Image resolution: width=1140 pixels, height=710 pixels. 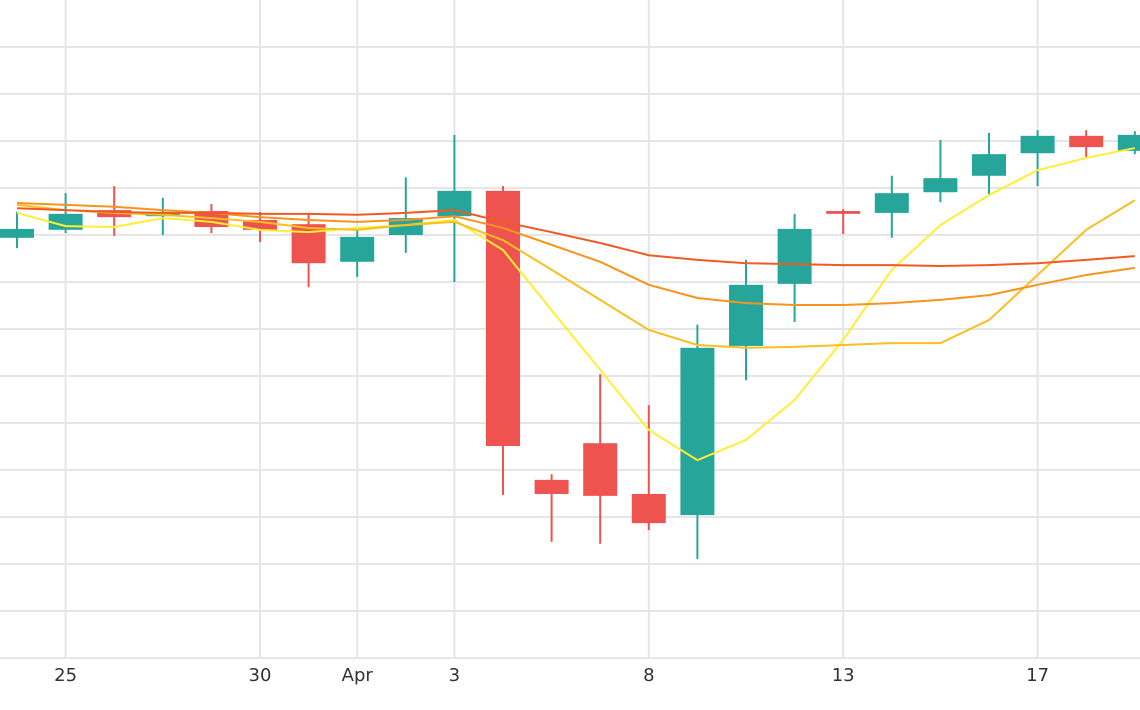 What do you see at coordinates (65, 675) in the screenshot?
I see `x-tick-label: 25` at bounding box center [65, 675].